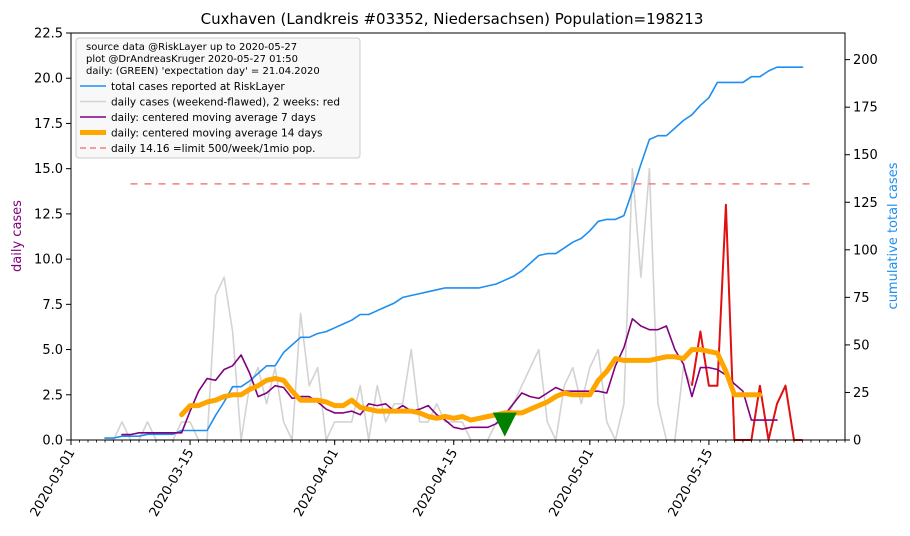 Image resolution: width=910 pixels, height=536 pixels. Describe the element at coordinates (435, 483) in the screenshot. I see `x-tick-label: 2020-04-15` at that location.